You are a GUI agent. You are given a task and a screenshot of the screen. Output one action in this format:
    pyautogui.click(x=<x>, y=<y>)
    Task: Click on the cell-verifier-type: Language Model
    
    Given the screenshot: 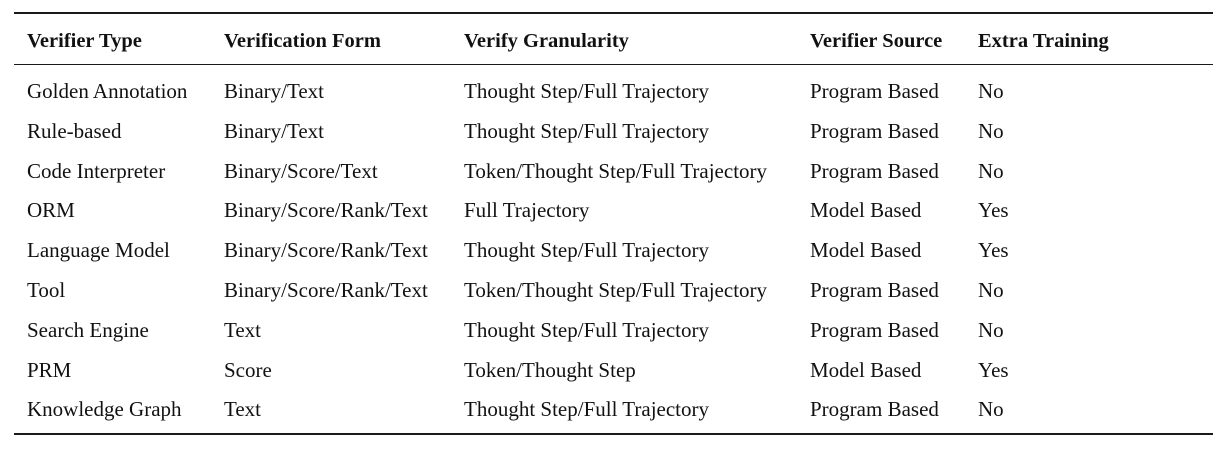 What is the action you would take?
    pyautogui.click(x=98, y=250)
    